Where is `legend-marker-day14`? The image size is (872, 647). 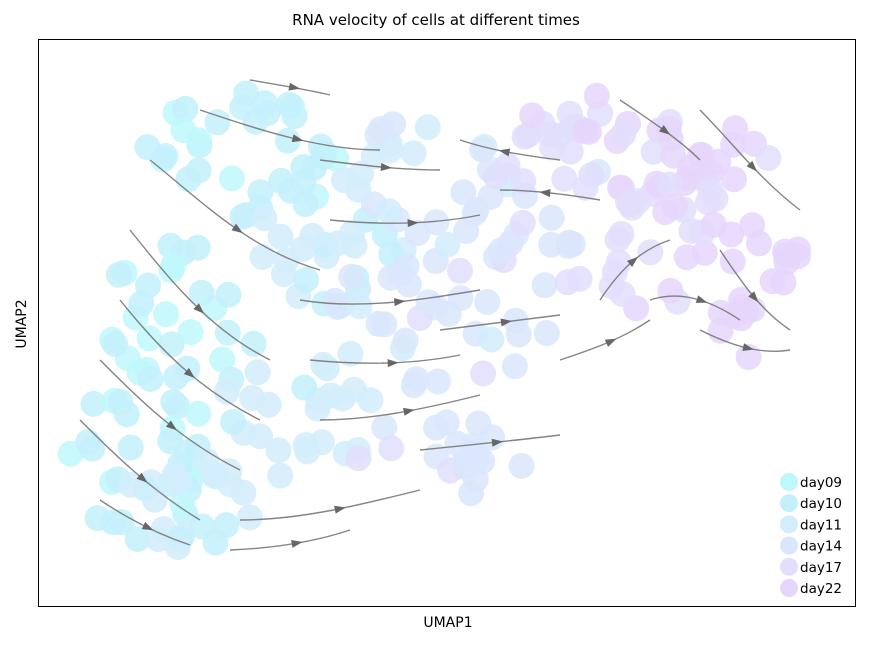
legend-marker-day14 is located at coordinates (789, 545).